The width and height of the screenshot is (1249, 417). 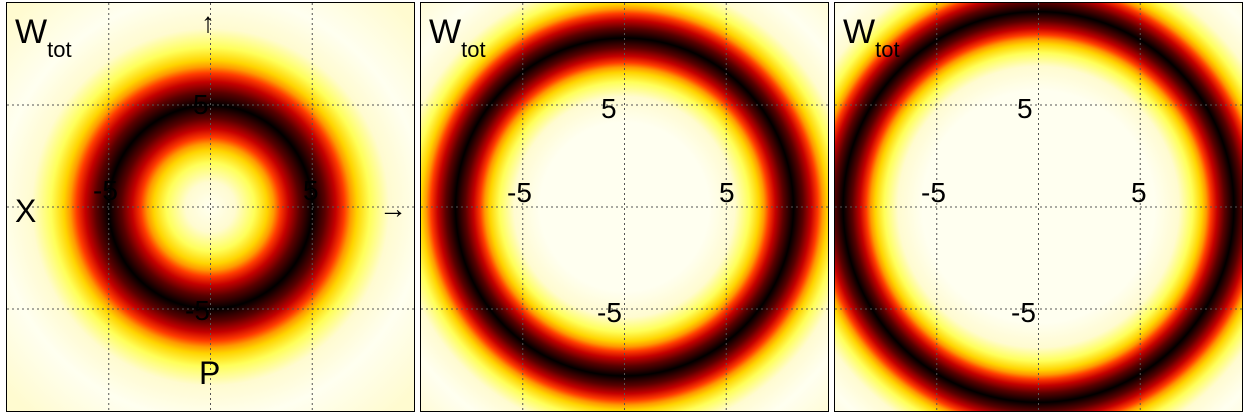 I want to click on x-axis-arrow: →, so click(x=393, y=208).